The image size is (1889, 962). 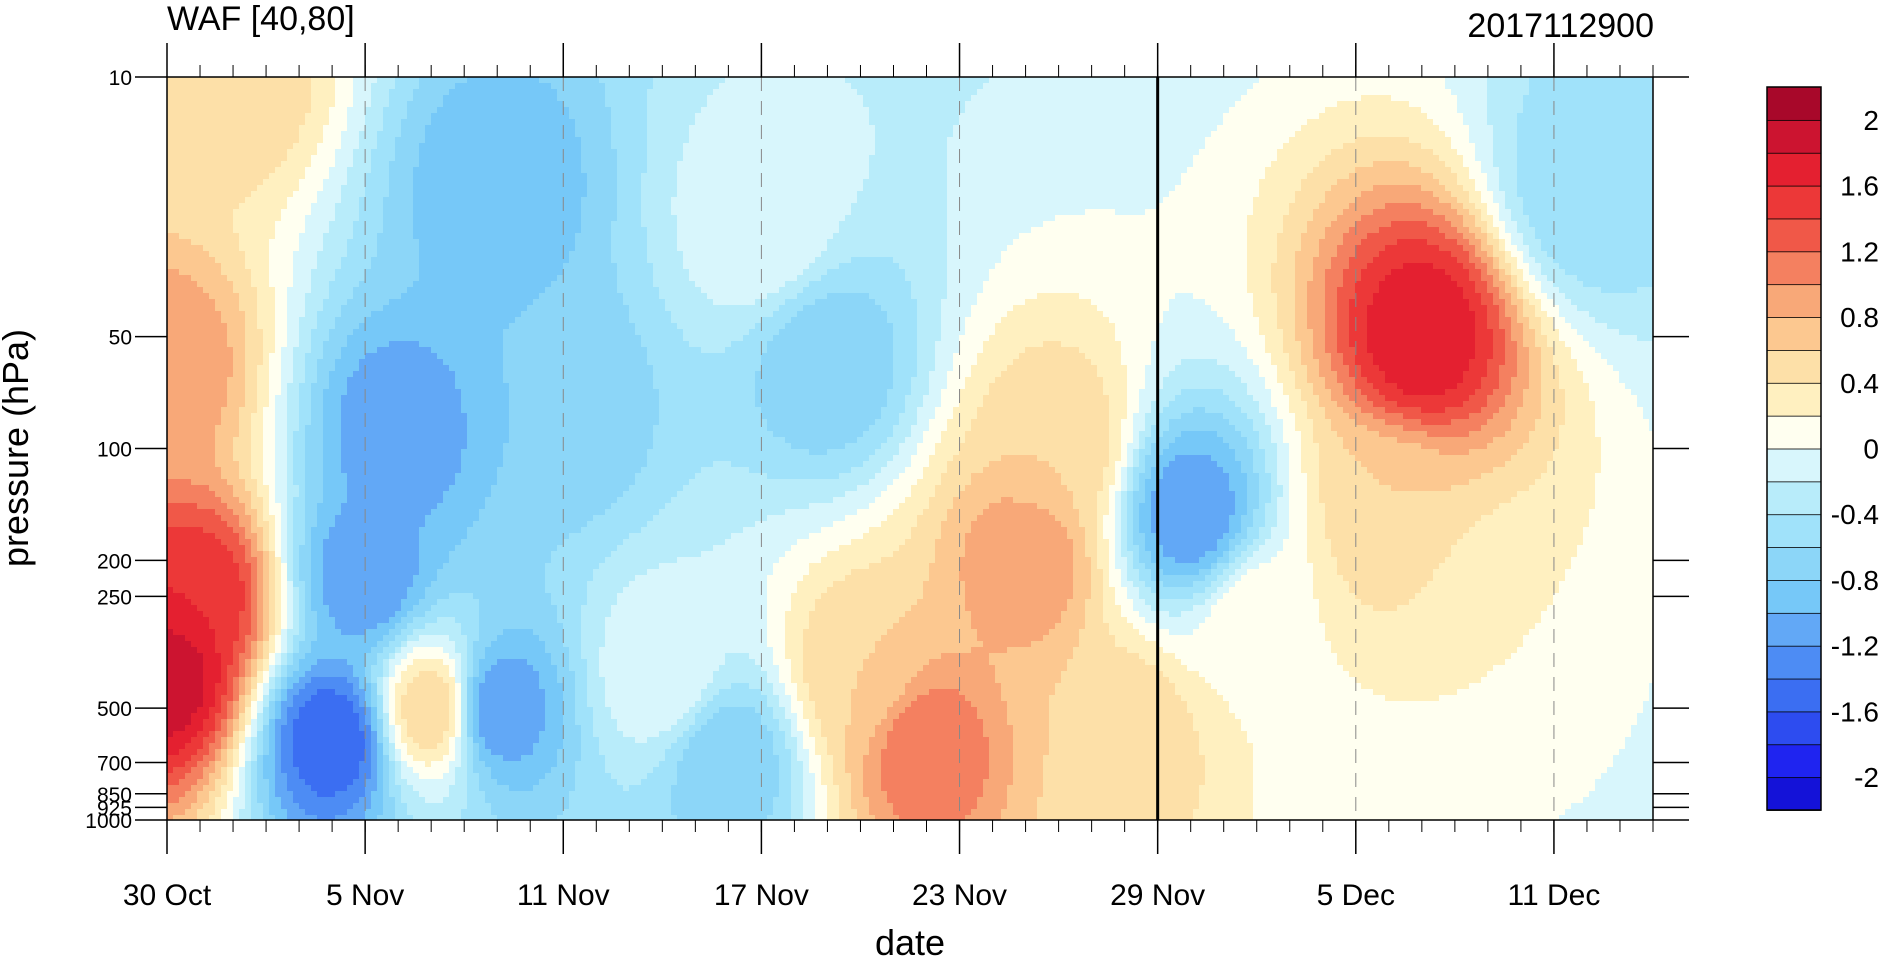 I want to click on x-tick-label: 11 Dec, so click(x=1554, y=895).